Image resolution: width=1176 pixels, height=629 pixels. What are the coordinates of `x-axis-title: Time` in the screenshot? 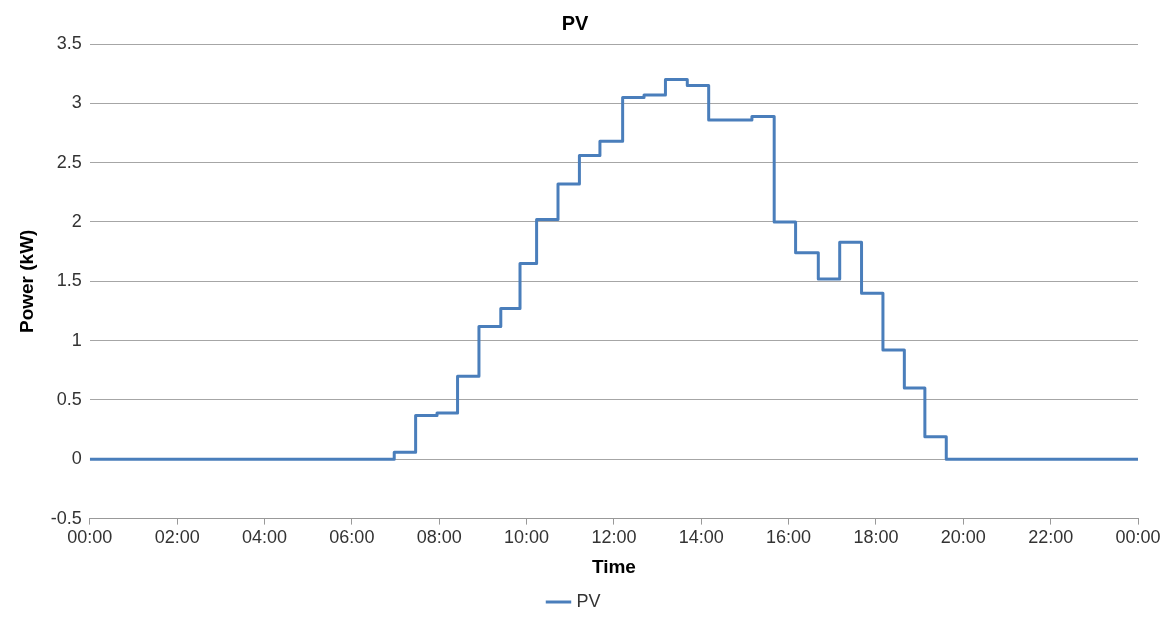 It's located at (613, 566).